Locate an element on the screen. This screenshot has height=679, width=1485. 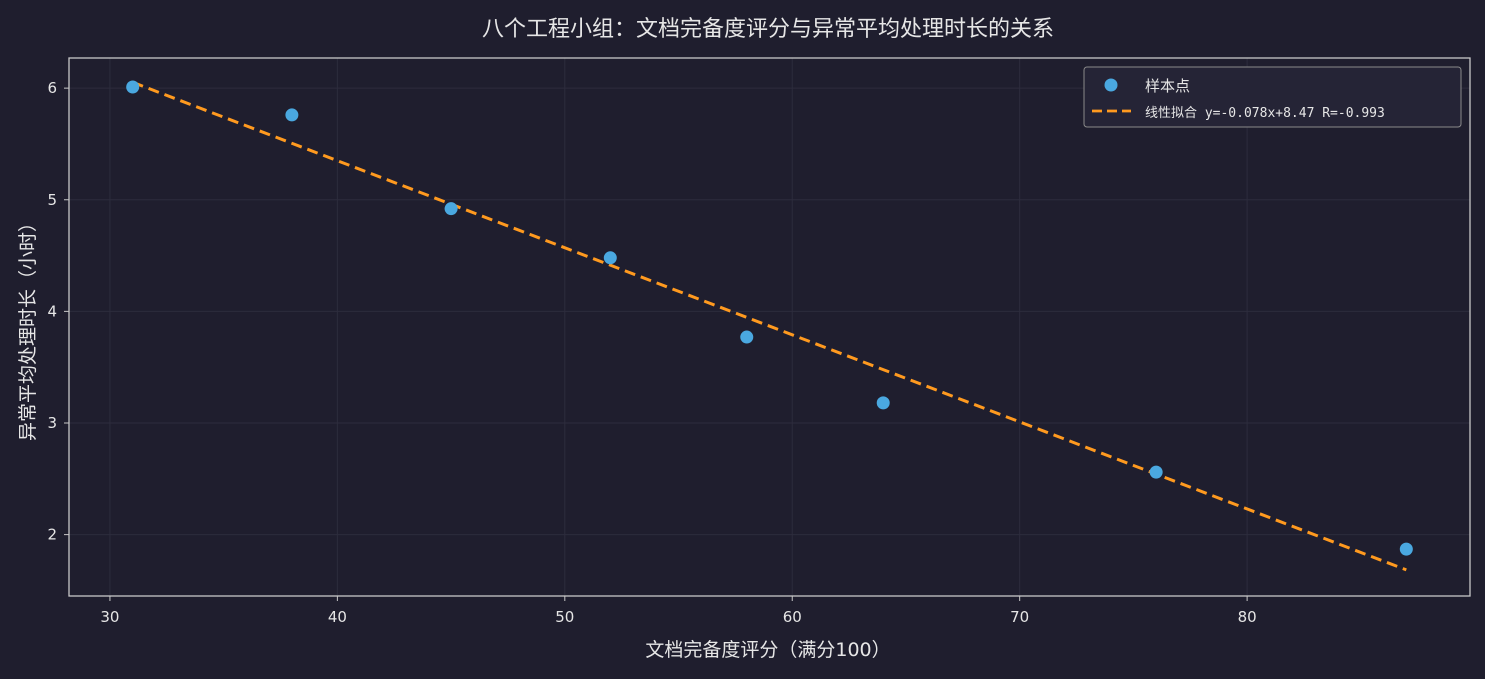
y-tick-label: 6 is located at coordinates (52, 88).